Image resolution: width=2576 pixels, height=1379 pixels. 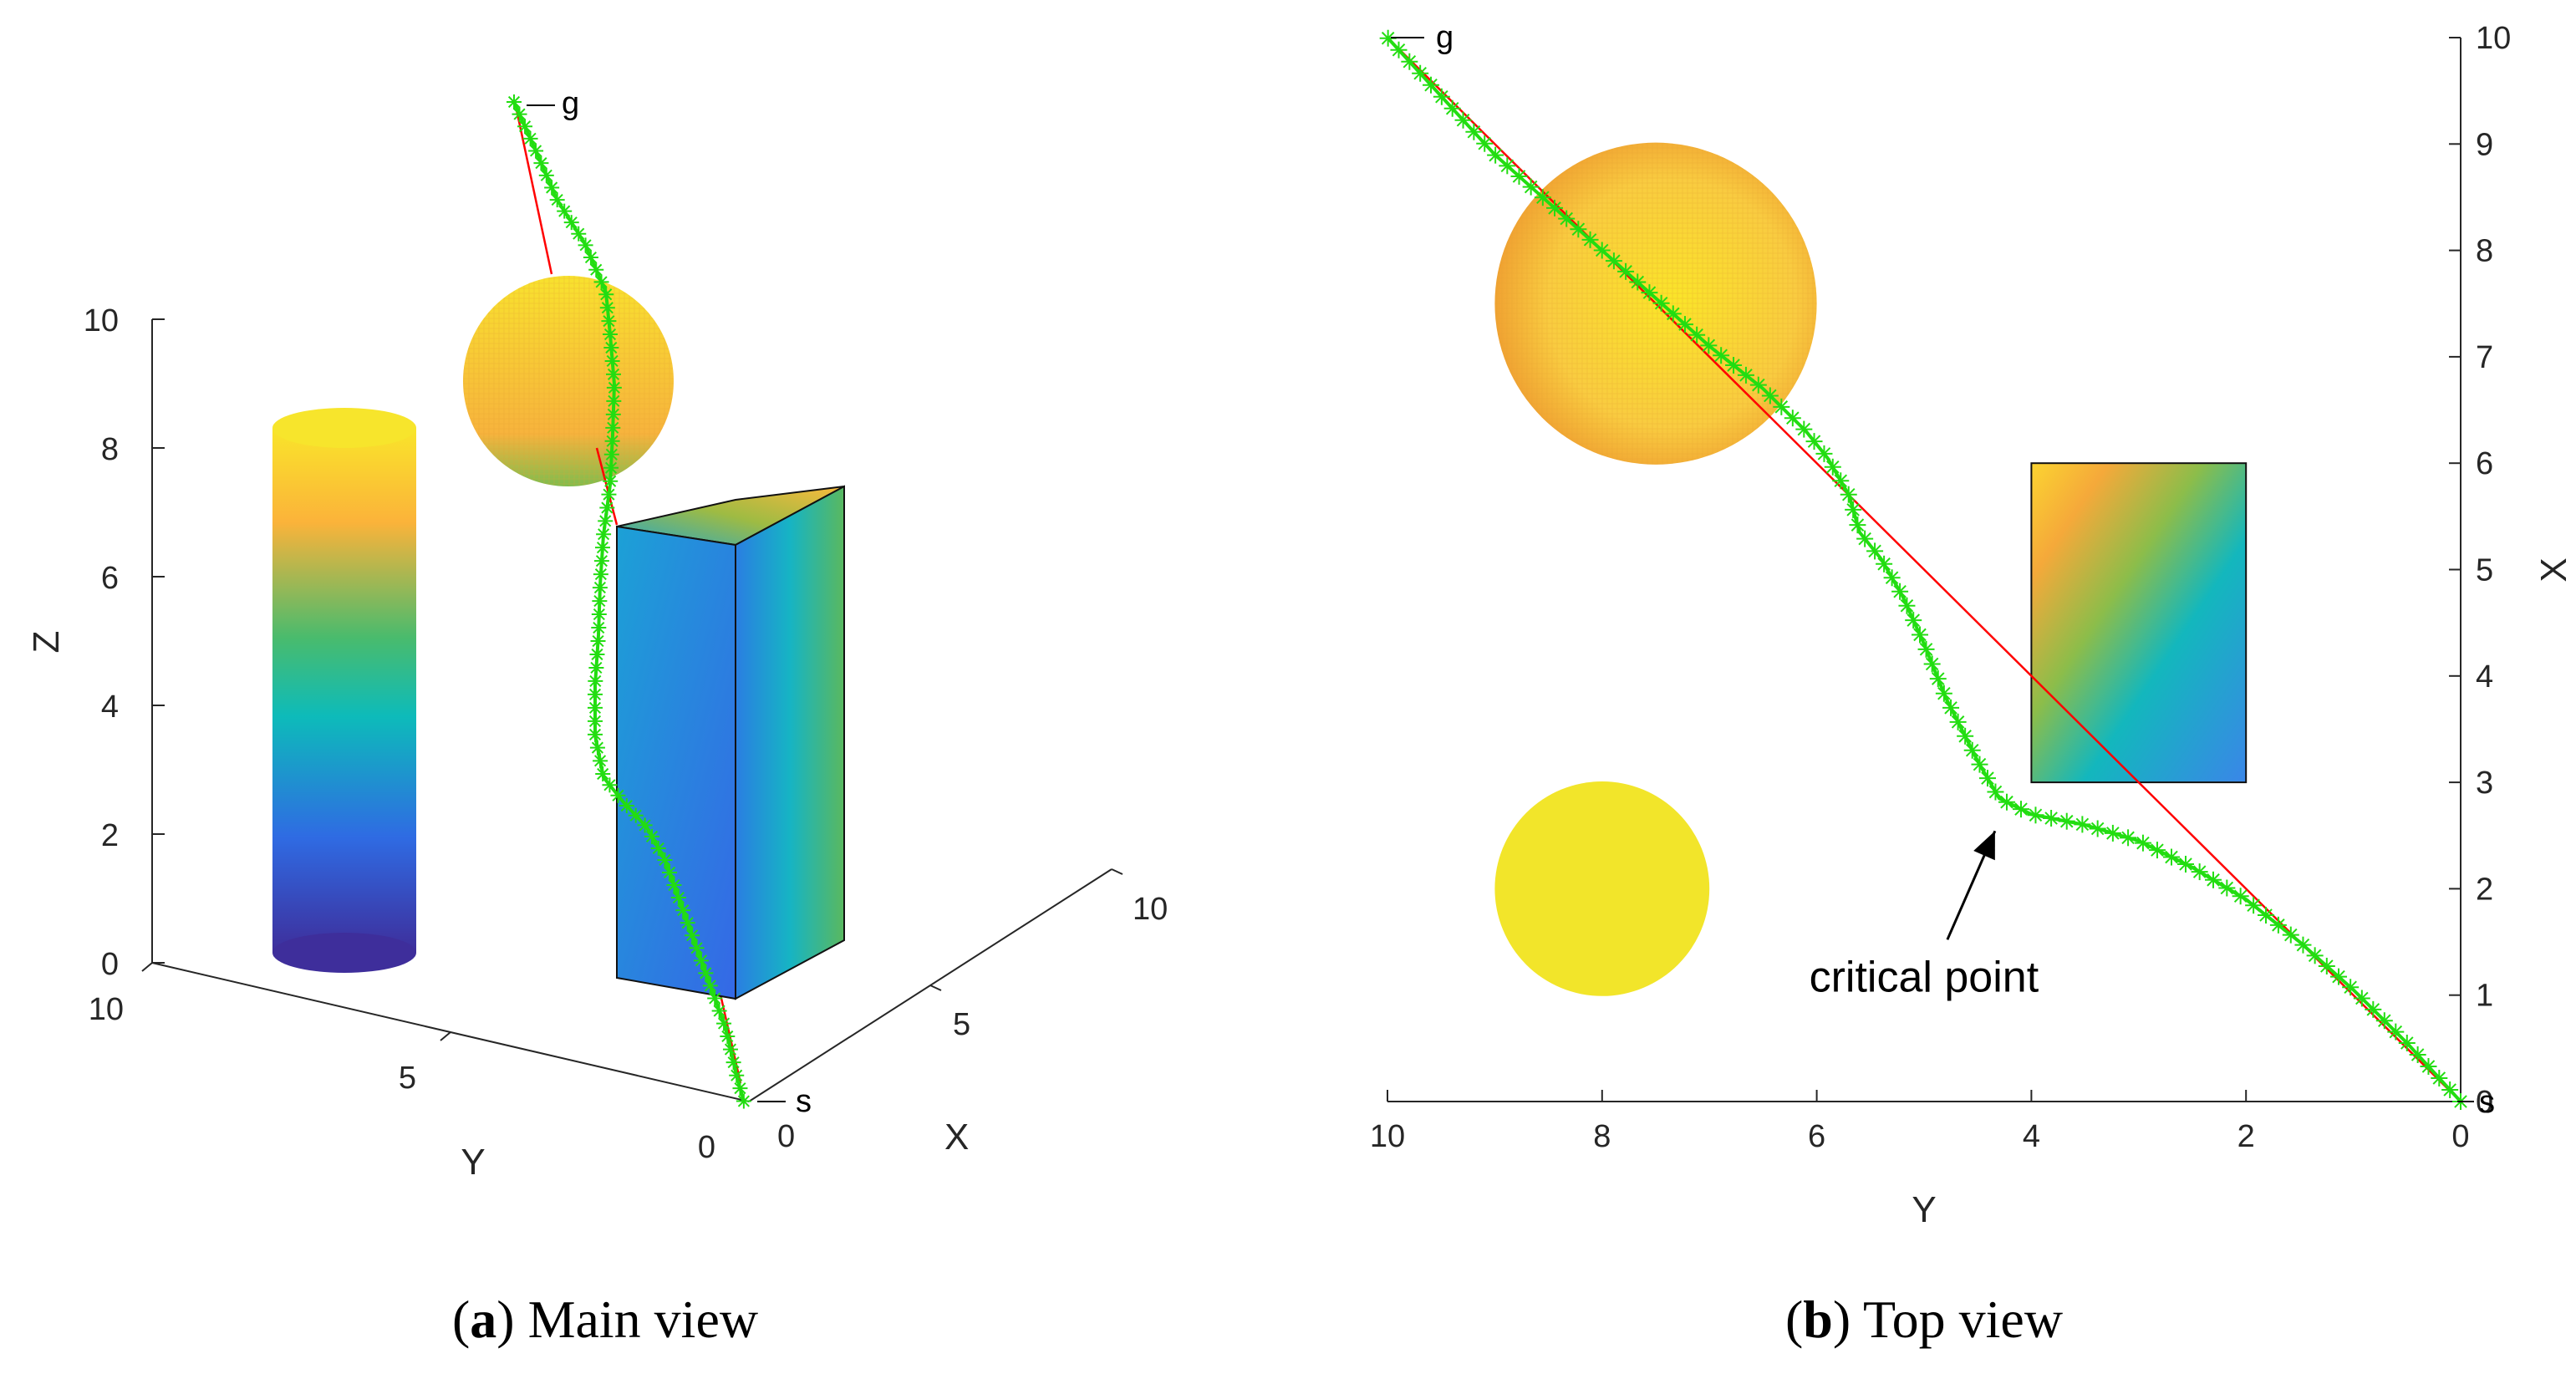 What do you see at coordinates (110, 450) in the screenshot?
I see `z-tick-label: 8` at bounding box center [110, 450].